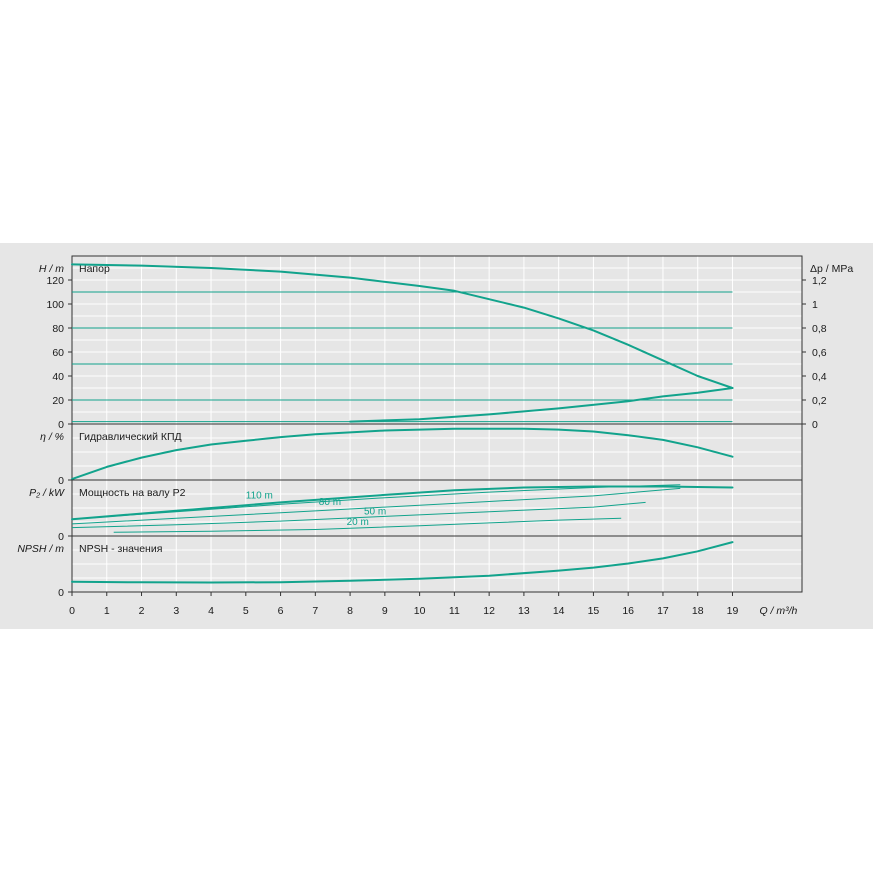 This screenshot has width=873, height=873. Describe the element at coordinates (72, 611) in the screenshot. I see `x-tick-label: 0` at that location.